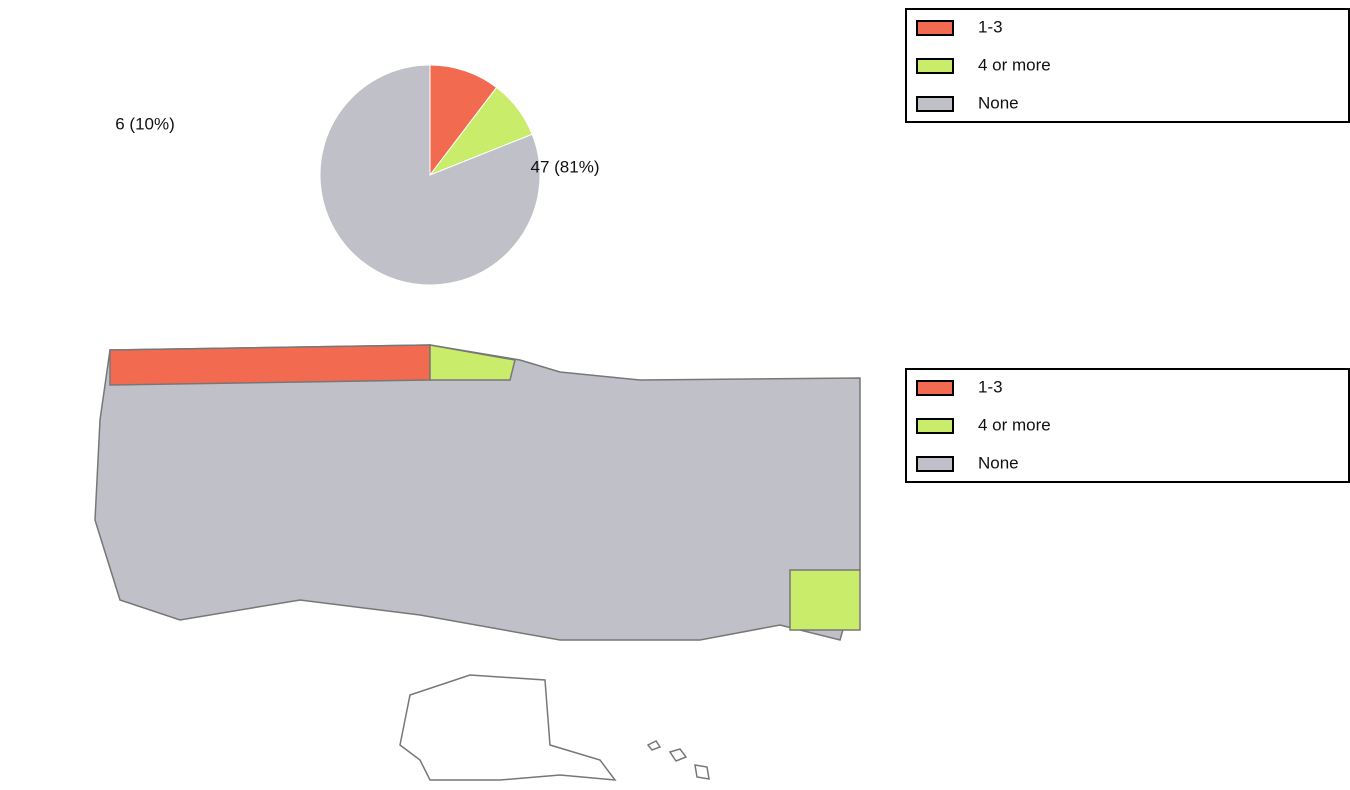  Describe the element at coordinates (270, 365) in the screenshot. I see `state-west` at that location.